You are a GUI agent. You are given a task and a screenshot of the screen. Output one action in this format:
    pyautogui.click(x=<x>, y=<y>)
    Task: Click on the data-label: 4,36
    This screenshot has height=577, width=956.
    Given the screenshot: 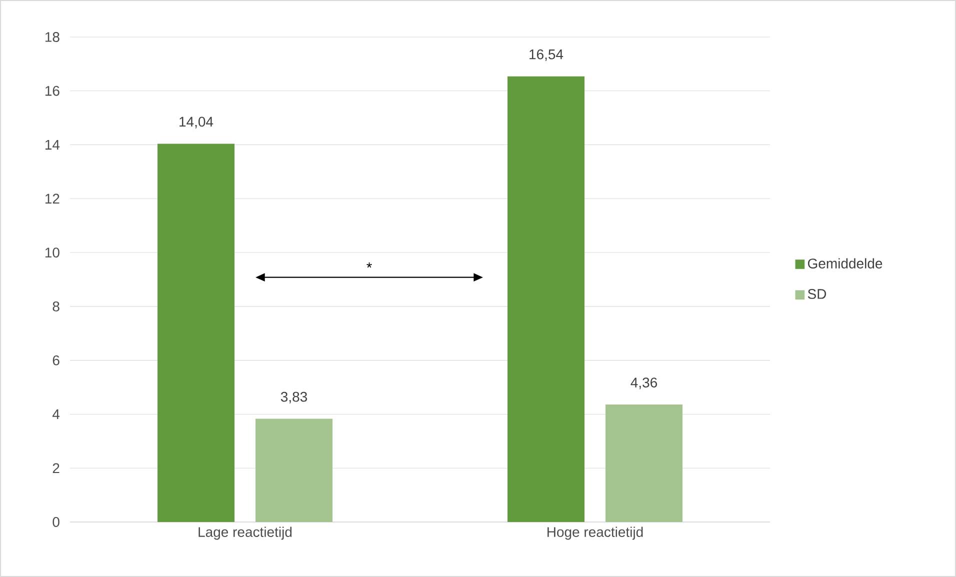 What is the action you would take?
    pyautogui.click(x=644, y=384)
    